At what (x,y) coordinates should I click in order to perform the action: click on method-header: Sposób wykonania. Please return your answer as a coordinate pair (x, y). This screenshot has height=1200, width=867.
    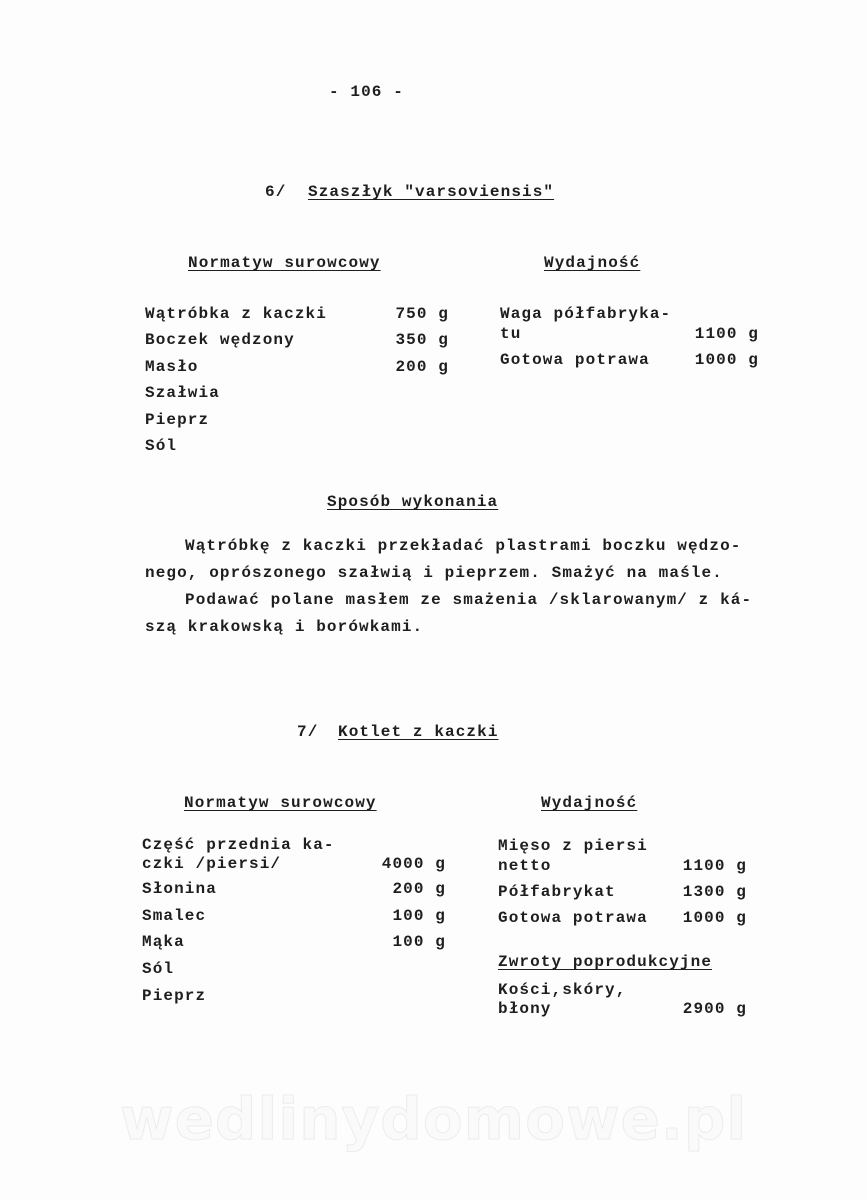
    Looking at the image, I should click on (413, 502).